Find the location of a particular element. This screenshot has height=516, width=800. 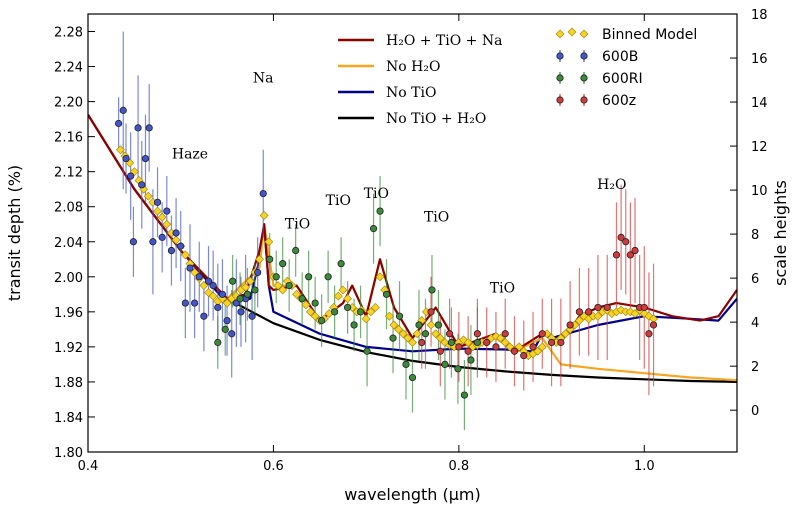

y-tick-label-8: 2.12 is located at coordinates (68, 173).